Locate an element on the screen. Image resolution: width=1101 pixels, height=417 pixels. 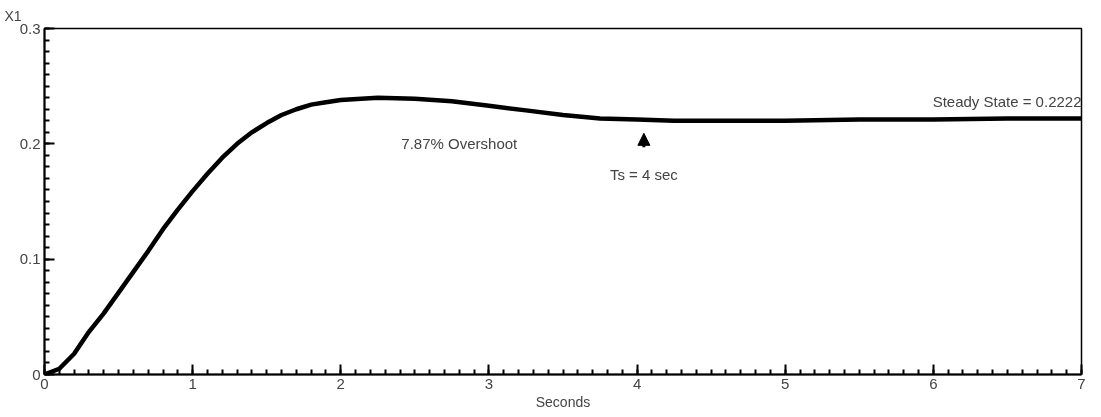
y-tick-label: 0.3 is located at coordinates (30, 28).